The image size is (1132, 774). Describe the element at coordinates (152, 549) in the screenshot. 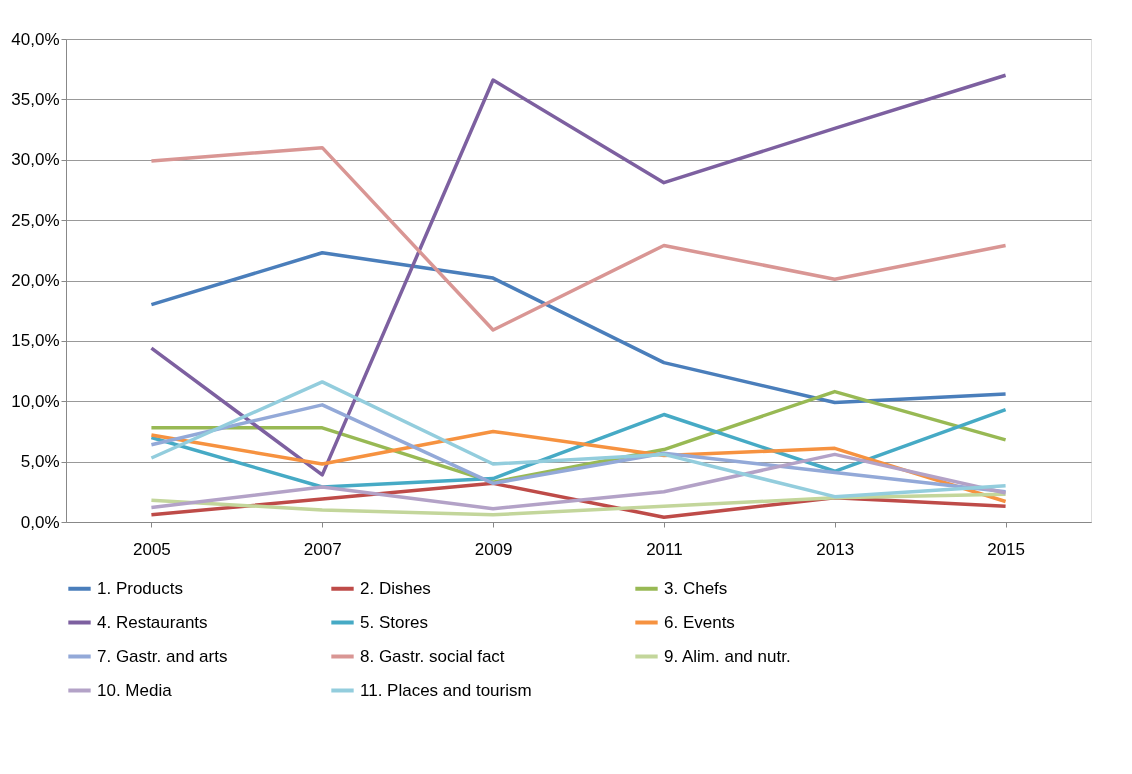

I see `x-tick-label: 2005` at that location.